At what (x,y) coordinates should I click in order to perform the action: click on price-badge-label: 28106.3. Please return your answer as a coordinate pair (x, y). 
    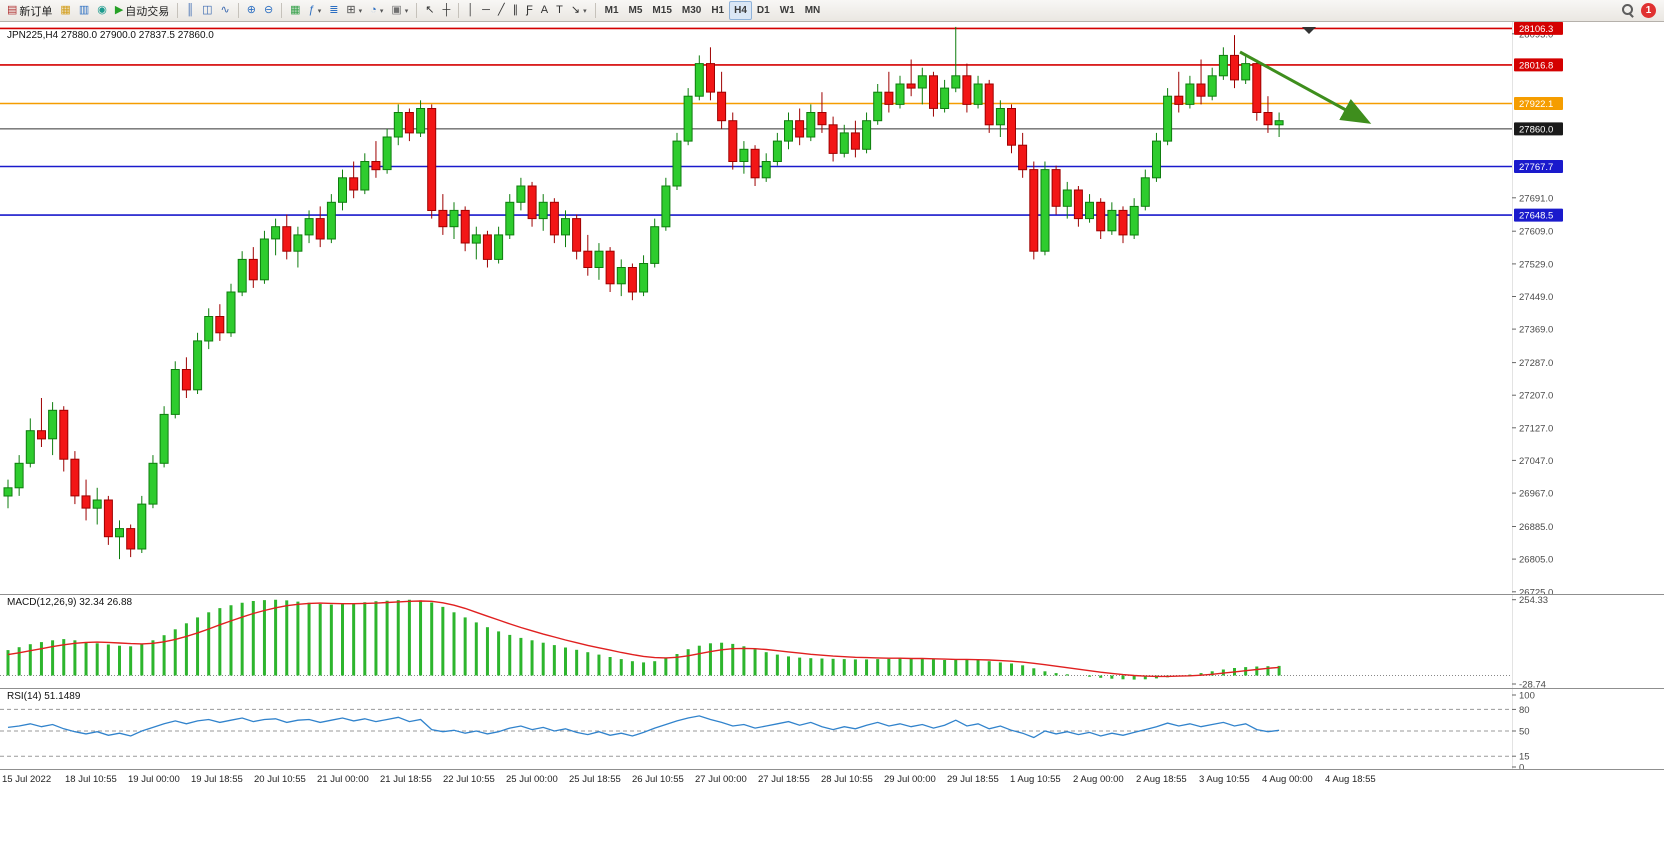
    Looking at the image, I should click on (1536, 29).